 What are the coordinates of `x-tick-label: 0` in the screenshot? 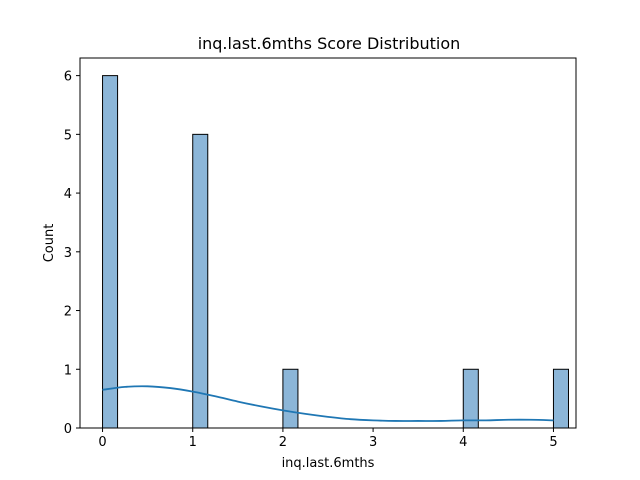 It's located at (102, 442).